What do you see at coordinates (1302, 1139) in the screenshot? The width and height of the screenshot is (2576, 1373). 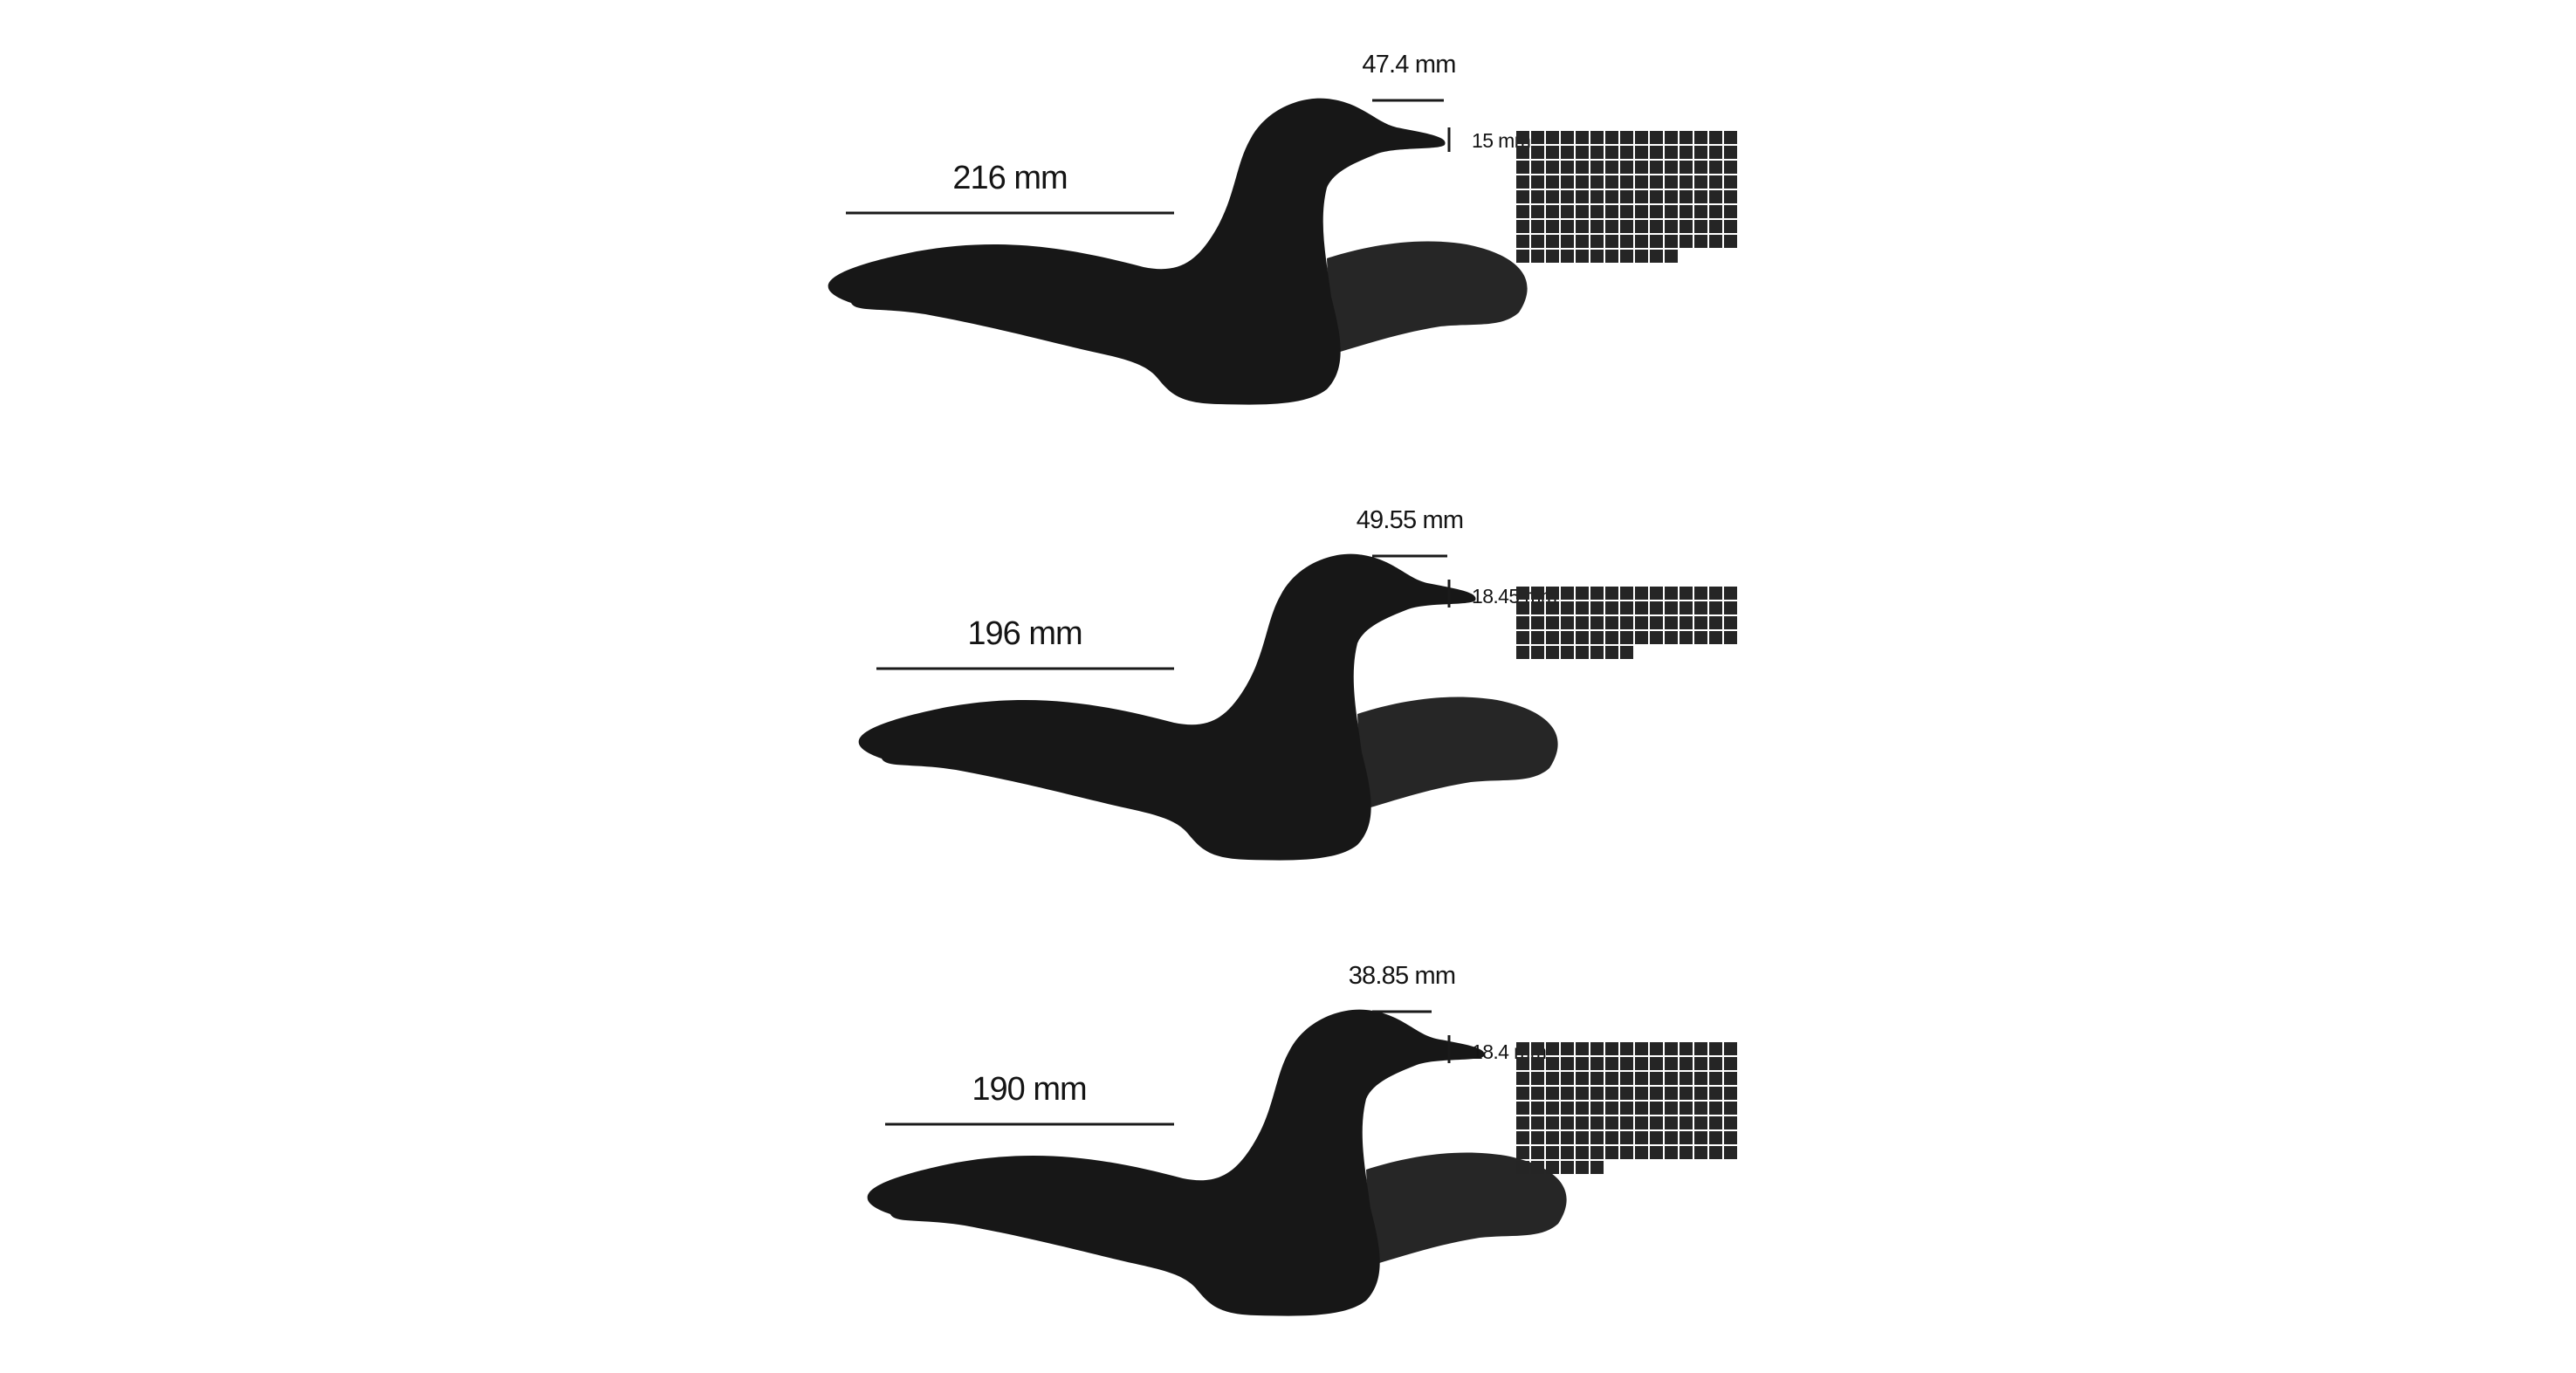 I see `bird-figure-3: 190 mm 38.85 mm 18.4 mm` at bounding box center [1302, 1139].